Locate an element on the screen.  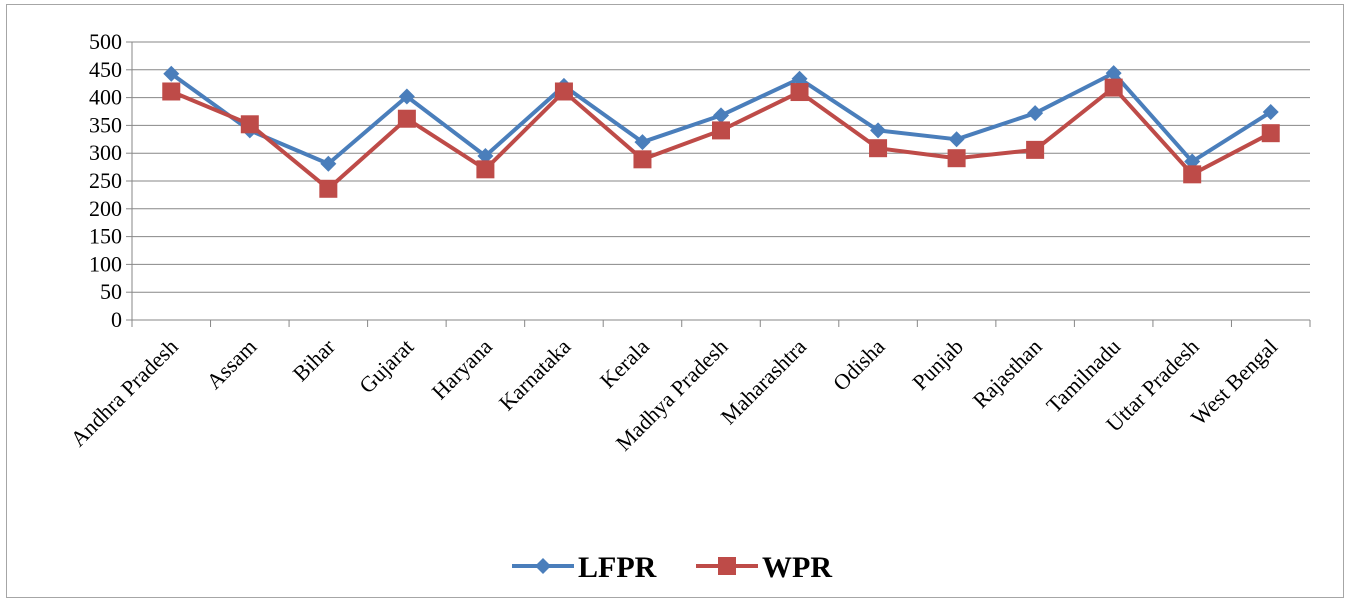
x-tick-label: Bihar is located at coordinates (314, 359).